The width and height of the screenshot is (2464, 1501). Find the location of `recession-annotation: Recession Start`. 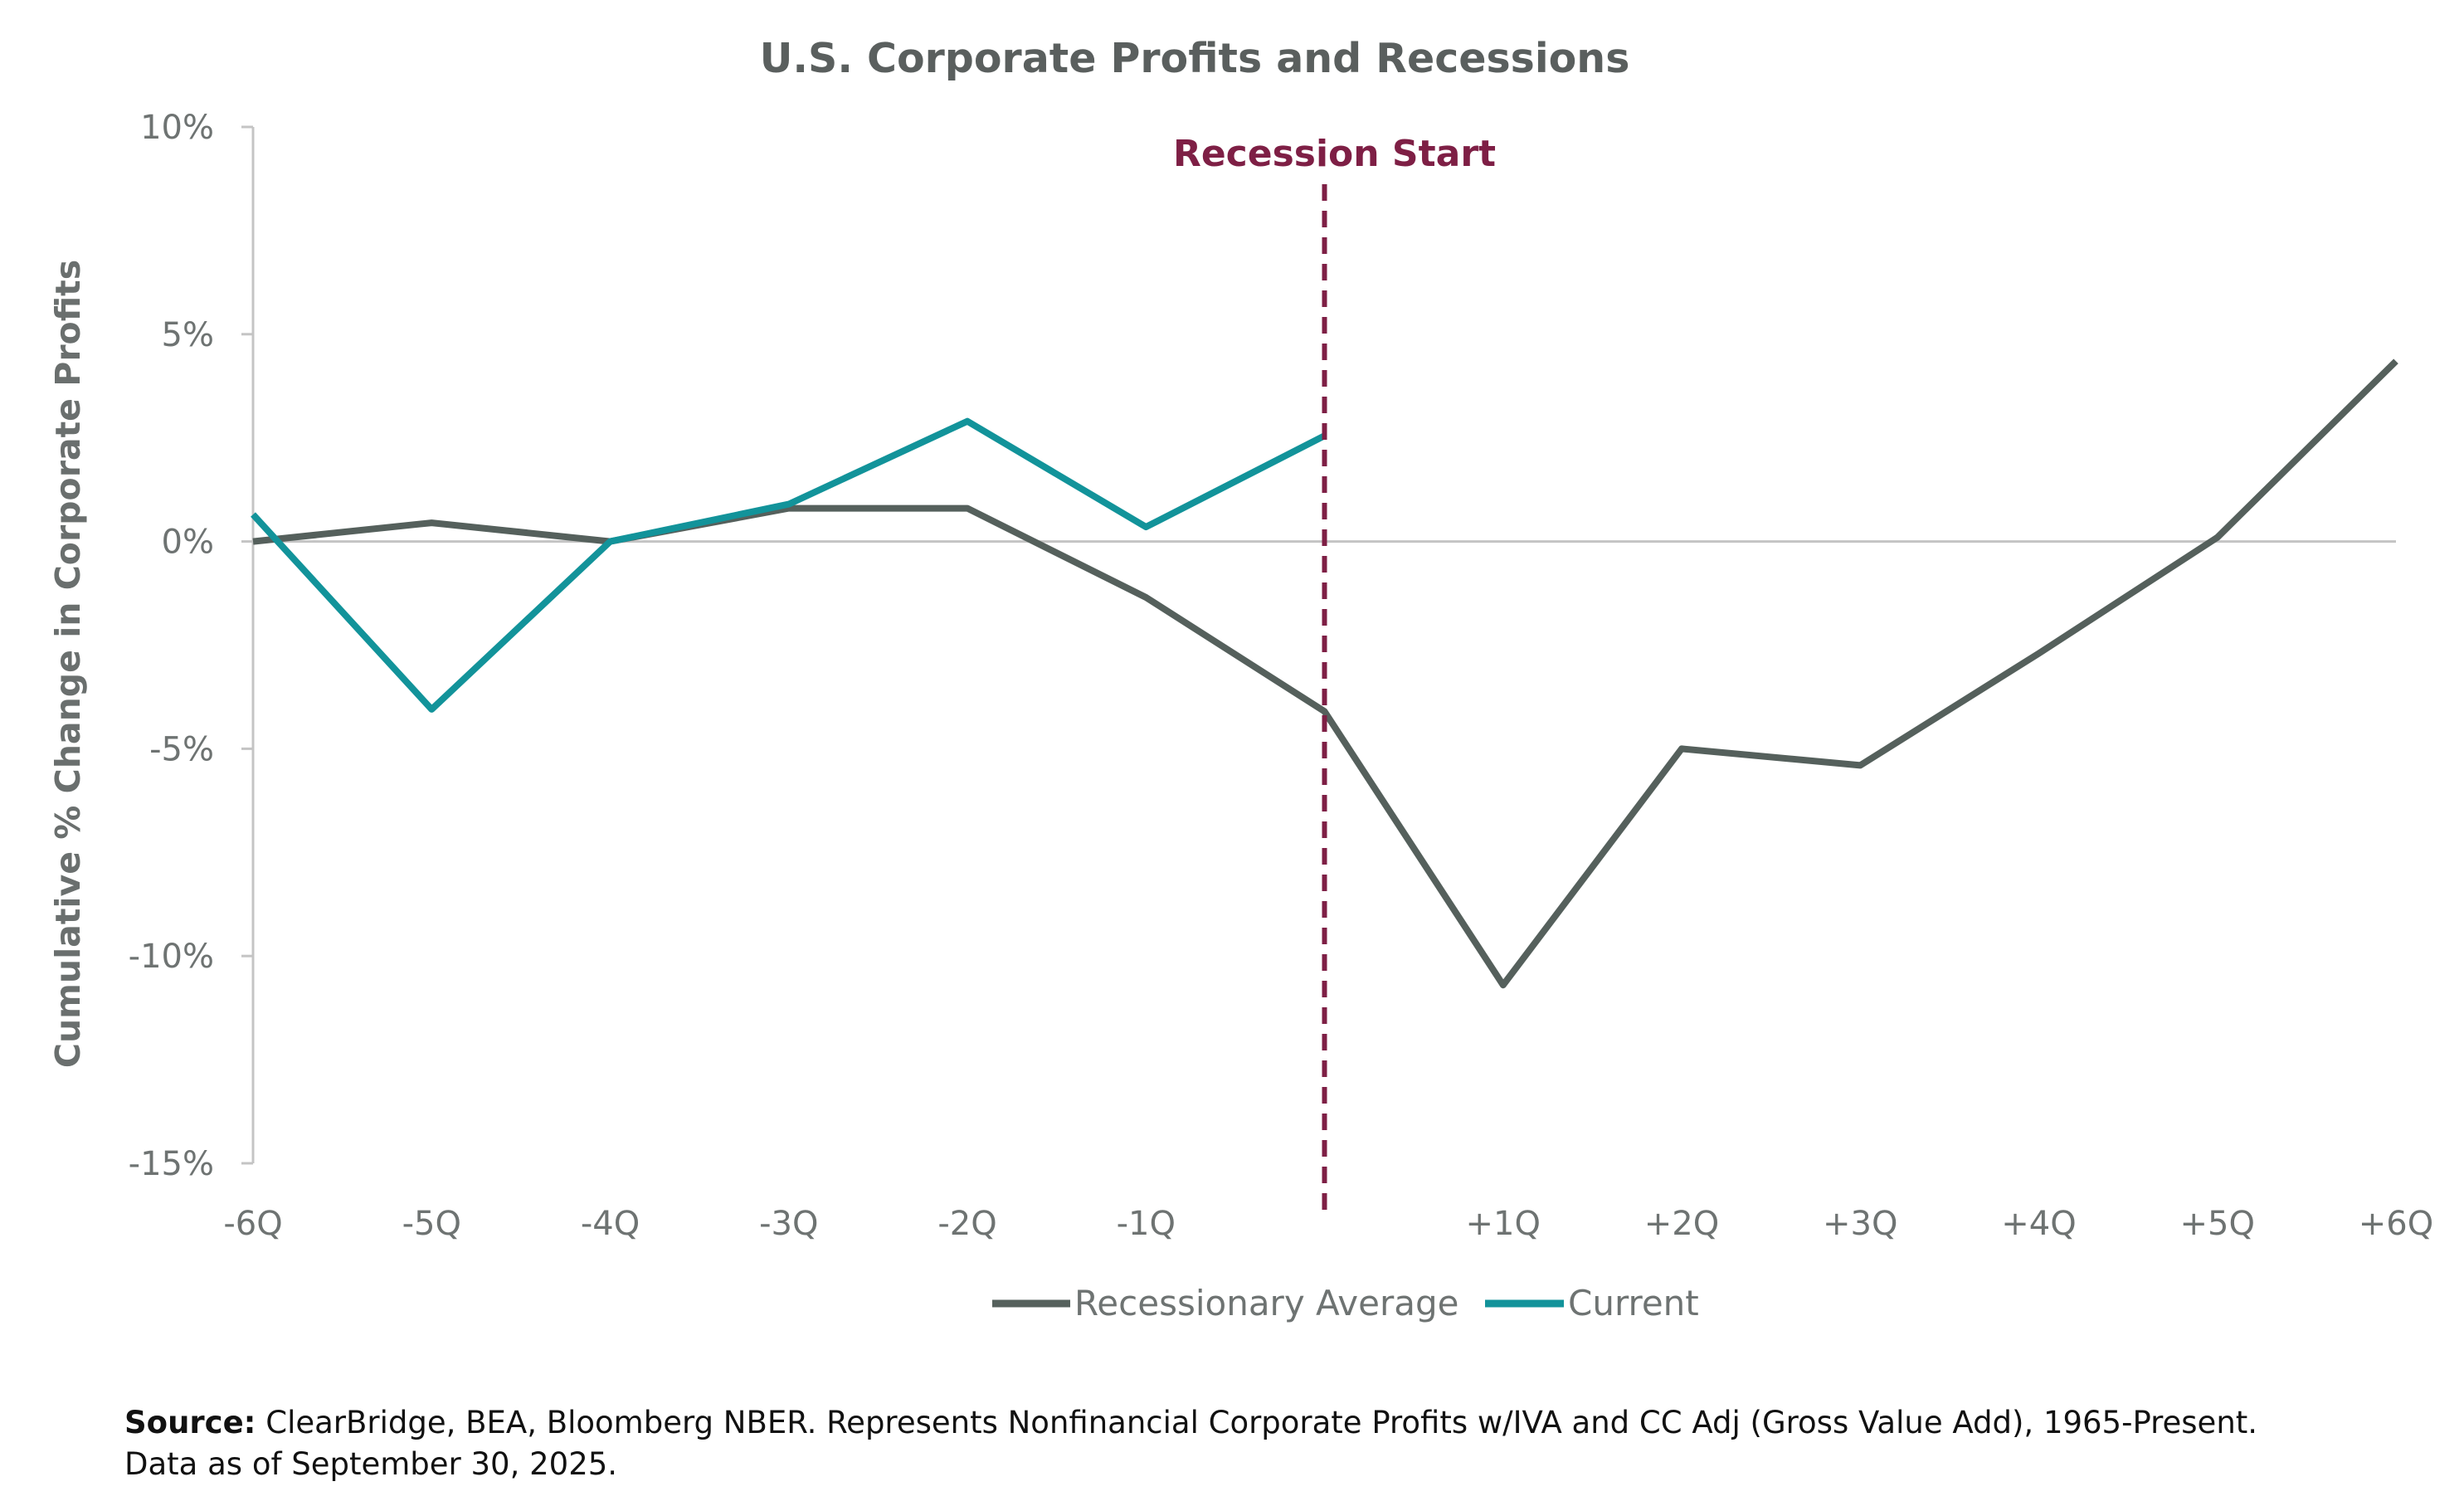

recession-annotation: Recession Start is located at coordinates (1334, 671).